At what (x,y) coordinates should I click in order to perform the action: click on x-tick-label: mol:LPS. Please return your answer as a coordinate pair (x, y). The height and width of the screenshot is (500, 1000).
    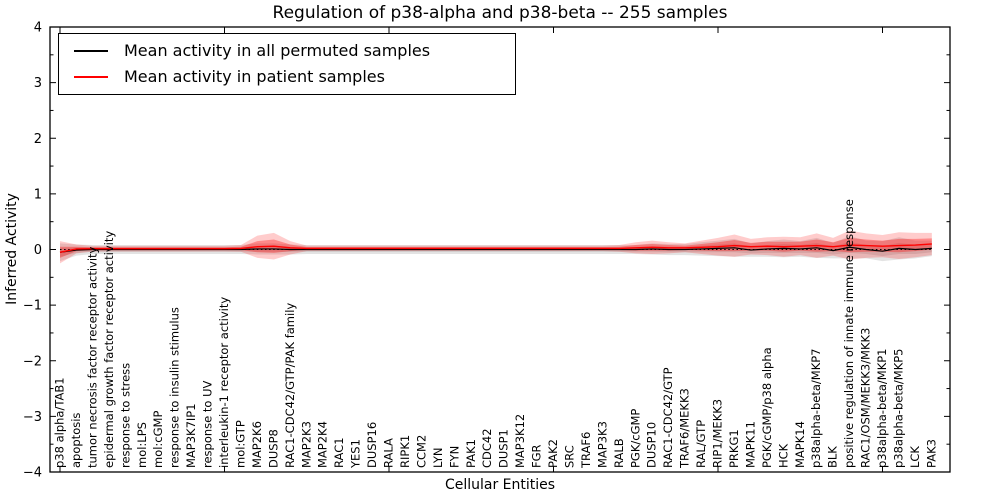
    Looking at the image, I should click on (142, 445).